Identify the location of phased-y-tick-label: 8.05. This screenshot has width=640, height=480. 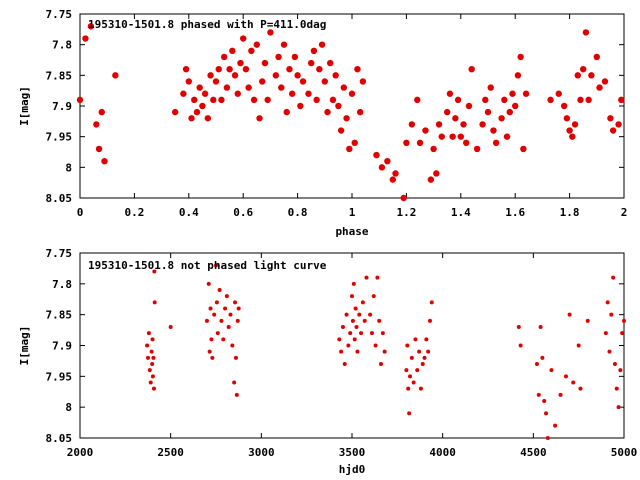
(59, 198).